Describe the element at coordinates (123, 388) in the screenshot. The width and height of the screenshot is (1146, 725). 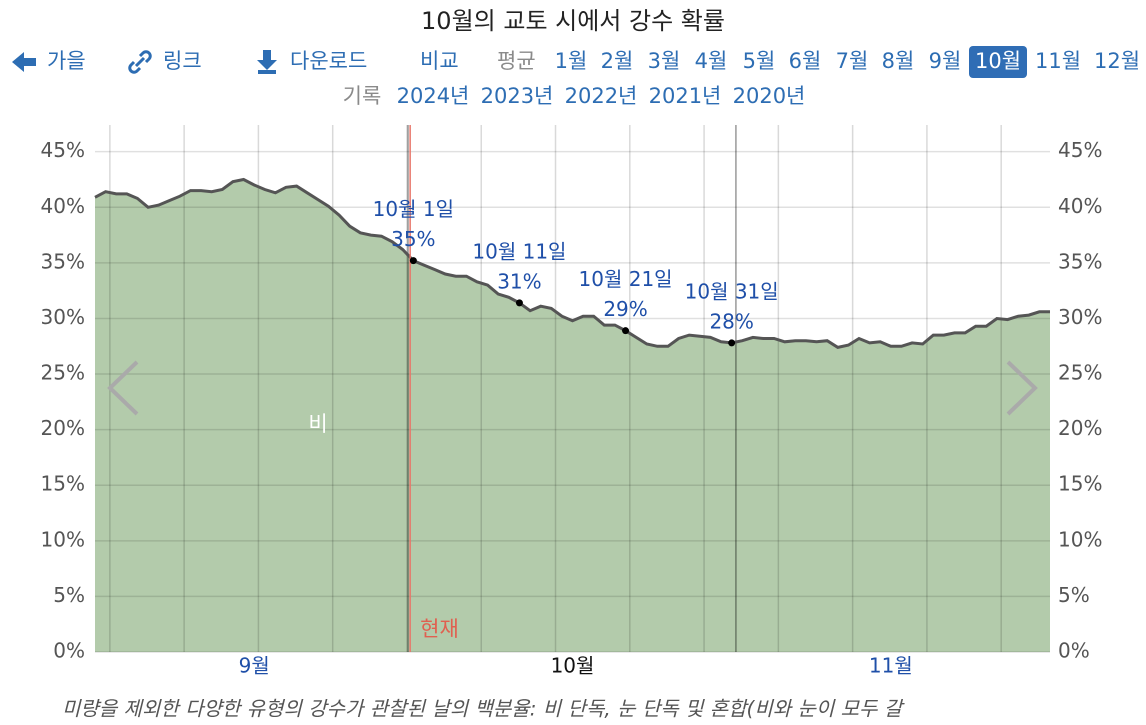
I see `prev-arrow` at that location.